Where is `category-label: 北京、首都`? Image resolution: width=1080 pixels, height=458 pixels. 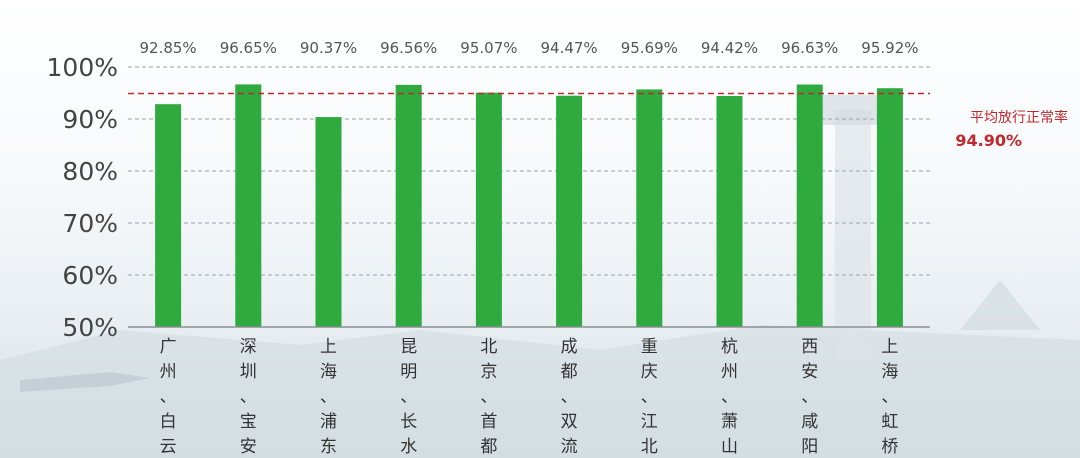
category-label: 北京、首都 is located at coordinates (488, 397).